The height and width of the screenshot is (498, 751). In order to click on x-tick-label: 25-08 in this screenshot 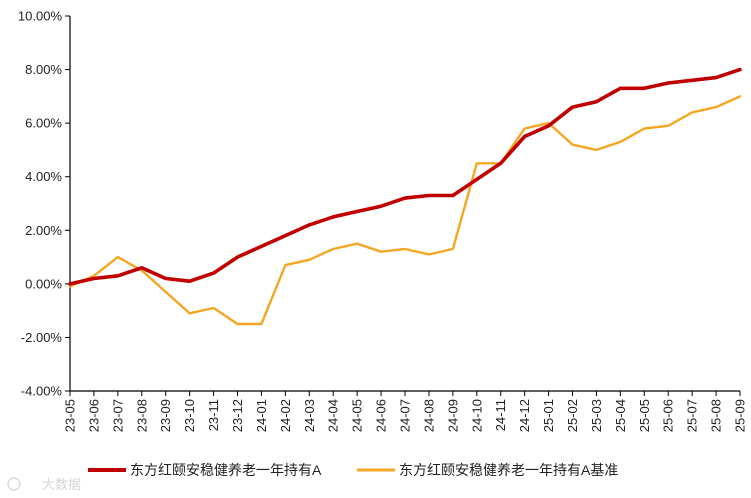, I will do `click(716, 415)`.